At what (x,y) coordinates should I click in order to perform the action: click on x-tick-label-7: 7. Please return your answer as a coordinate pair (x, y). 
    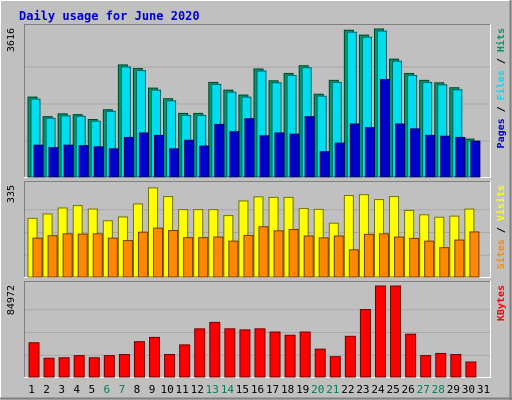
    Looking at the image, I should click on (122, 389).